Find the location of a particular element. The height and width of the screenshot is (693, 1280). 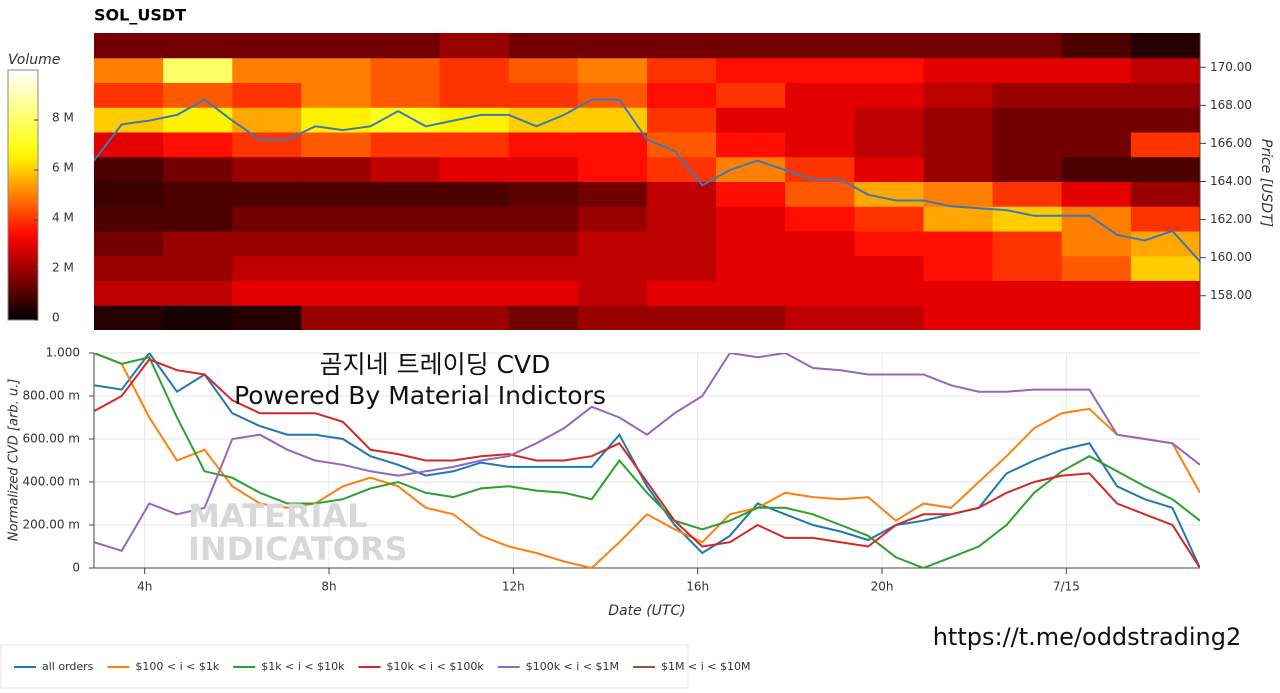

y-tick-label: 160.00 is located at coordinates (1231, 257).